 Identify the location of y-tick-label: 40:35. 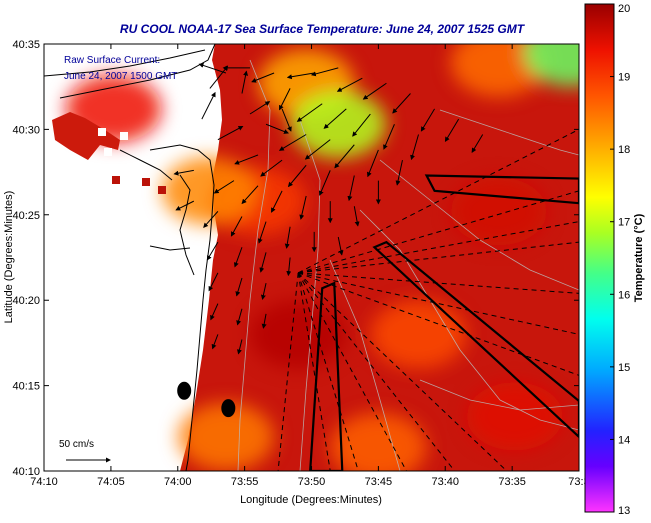
(26, 45).